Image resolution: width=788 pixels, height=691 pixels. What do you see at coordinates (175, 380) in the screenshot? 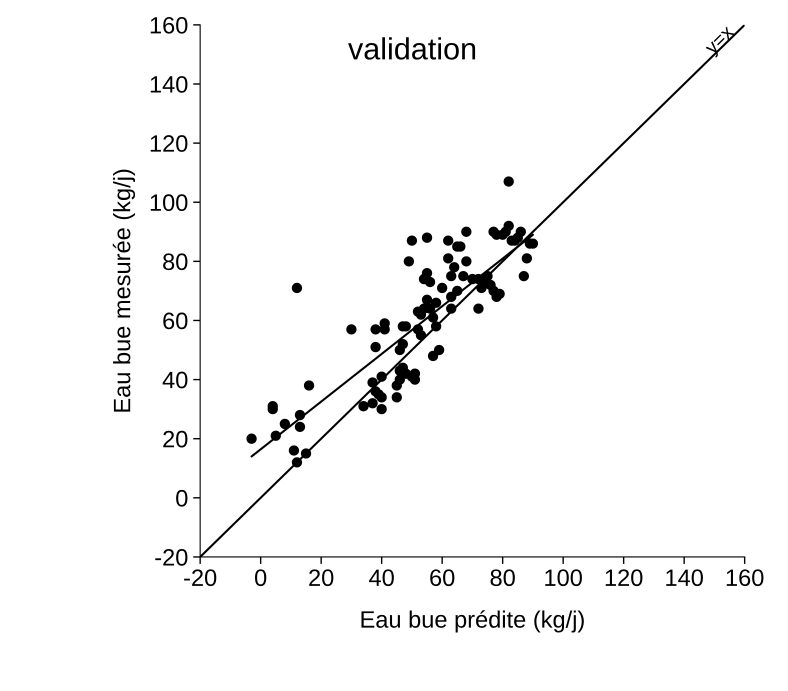
I see `y-tick-label: 40` at bounding box center [175, 380].